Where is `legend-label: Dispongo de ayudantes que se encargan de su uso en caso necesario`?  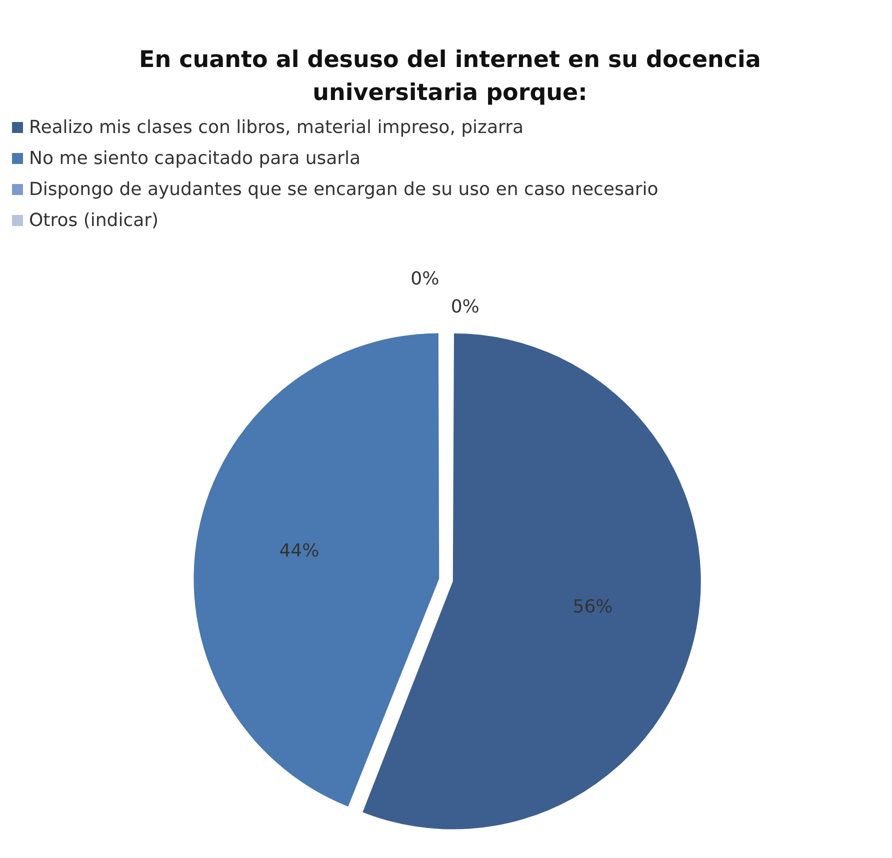
legend-label: Dispongo de ayudantes que se encargan de su uso en caso necesario is located at coordinates (343, 189).